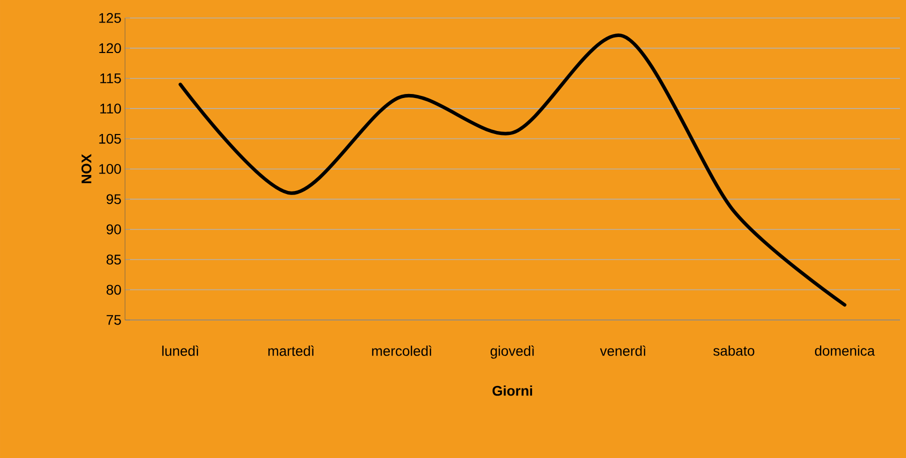 Image resolution: width=906 pixels, height=458 pixels. Describe the element at coordinates (512, 391) in the screenshot. I see `x-axis-title: Giorni` at that location.